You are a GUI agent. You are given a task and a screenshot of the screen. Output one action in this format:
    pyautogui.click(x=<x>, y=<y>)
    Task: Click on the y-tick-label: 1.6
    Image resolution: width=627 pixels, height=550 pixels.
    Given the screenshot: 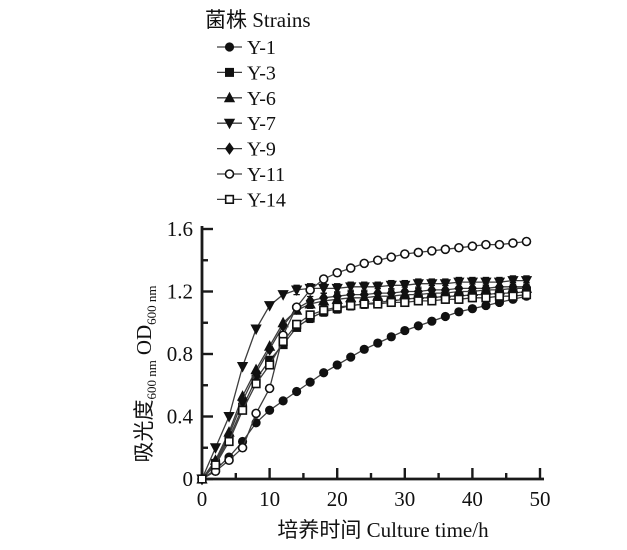 What is the action you would take?
    pyautogui.click(x=180, y=229)
    